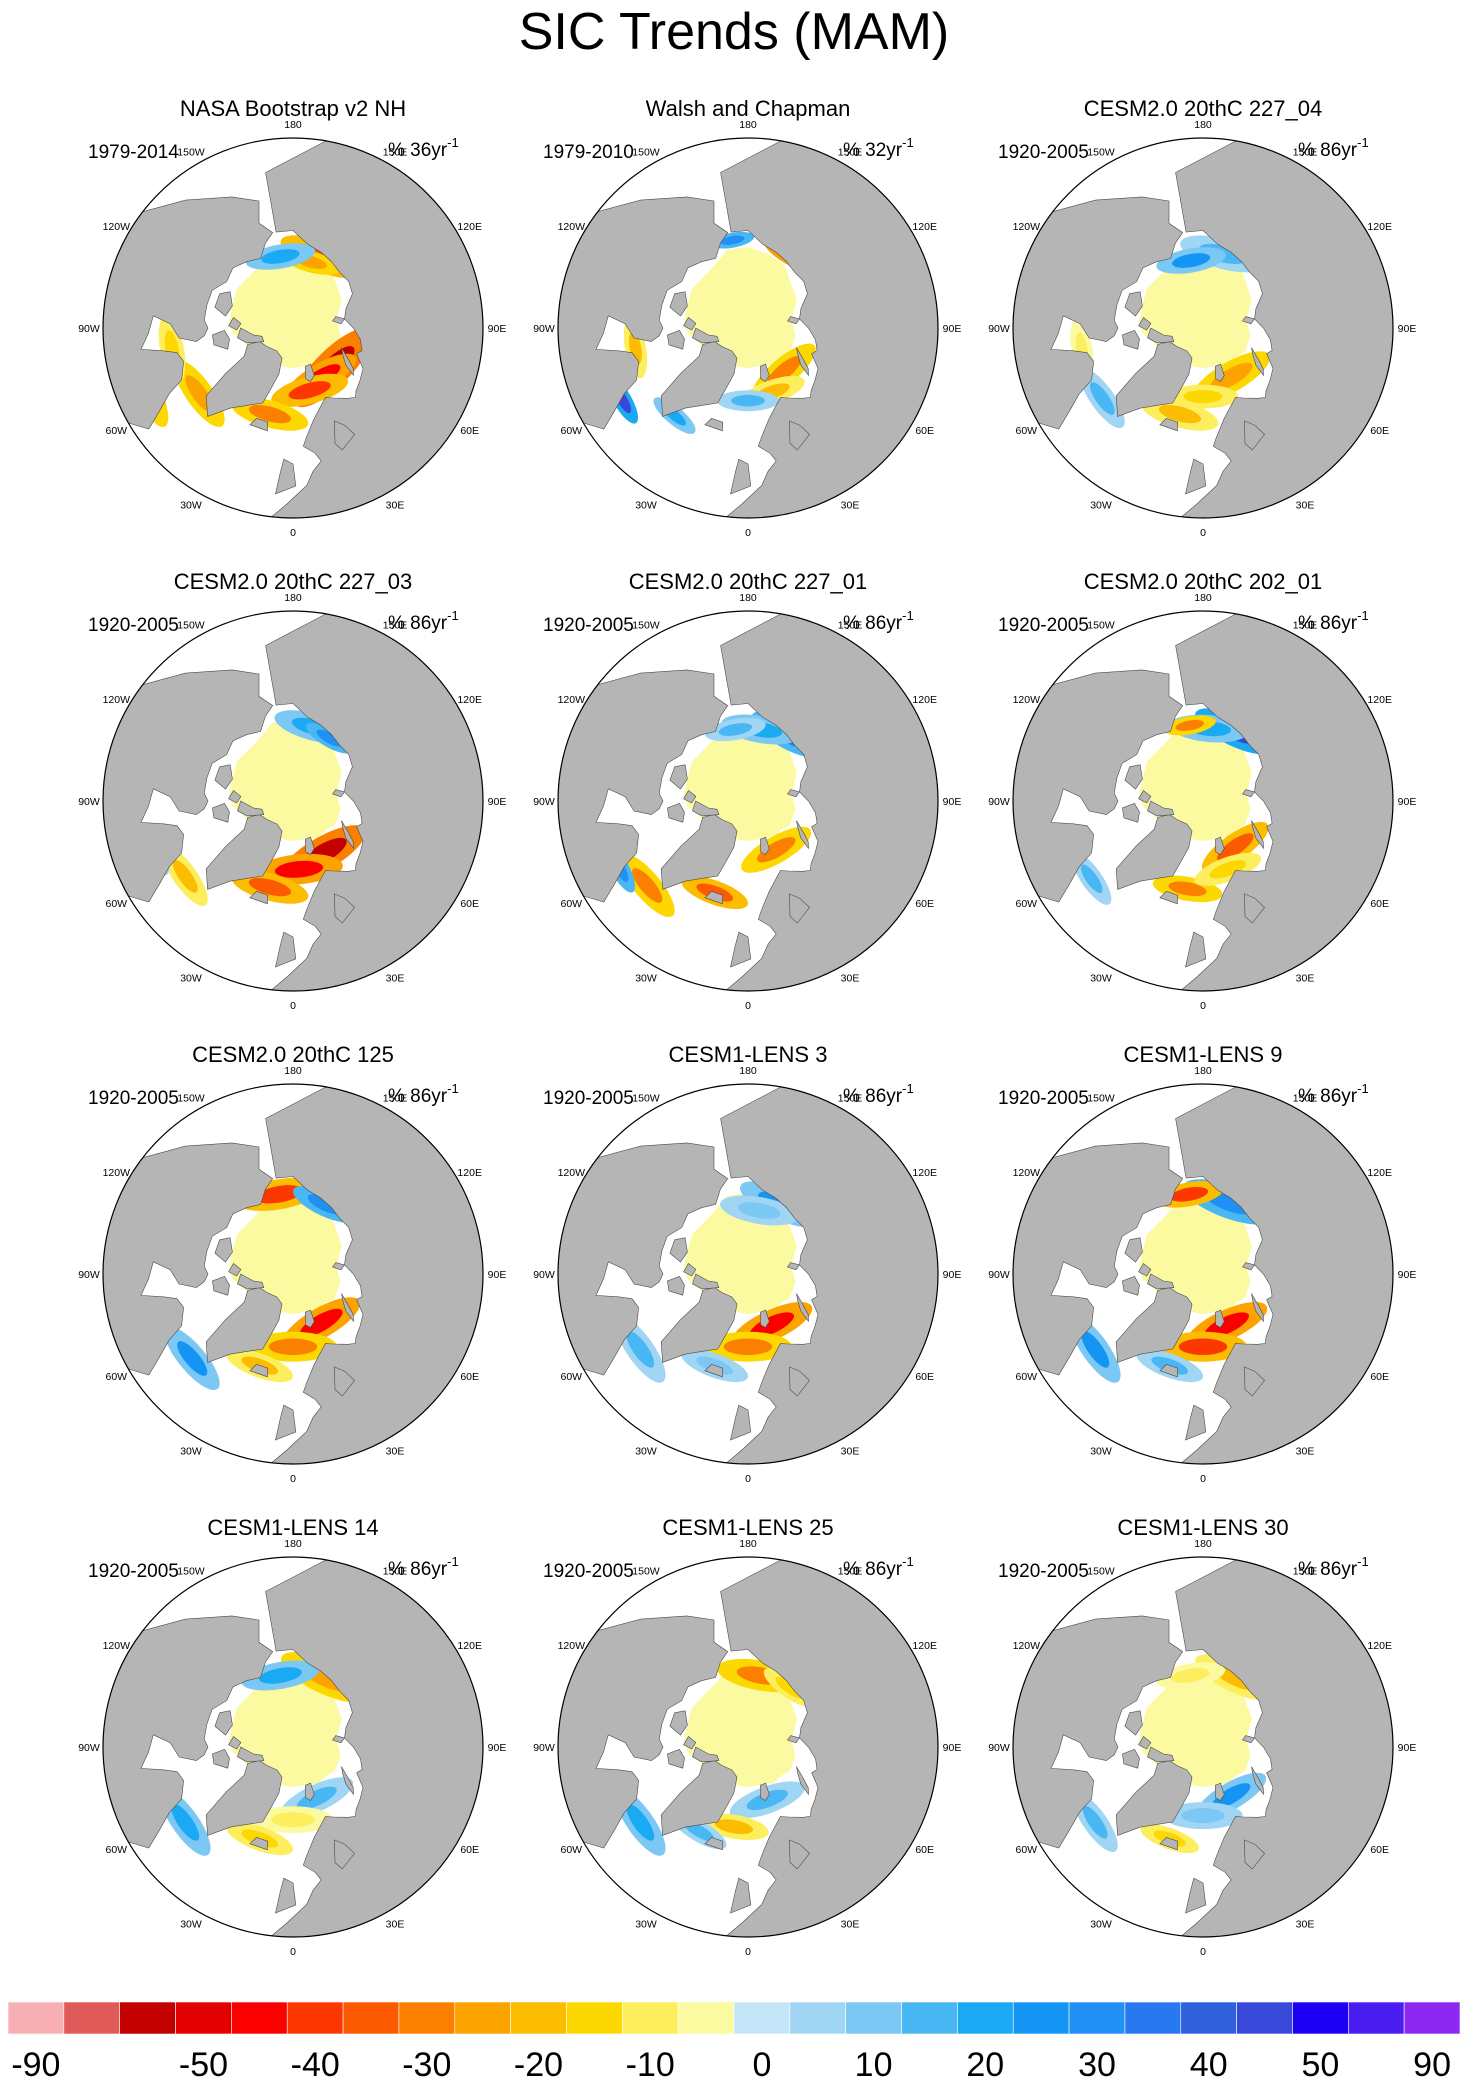  I want to click on panel-title: CESM1-LENS 30, so click(1202, 1527).